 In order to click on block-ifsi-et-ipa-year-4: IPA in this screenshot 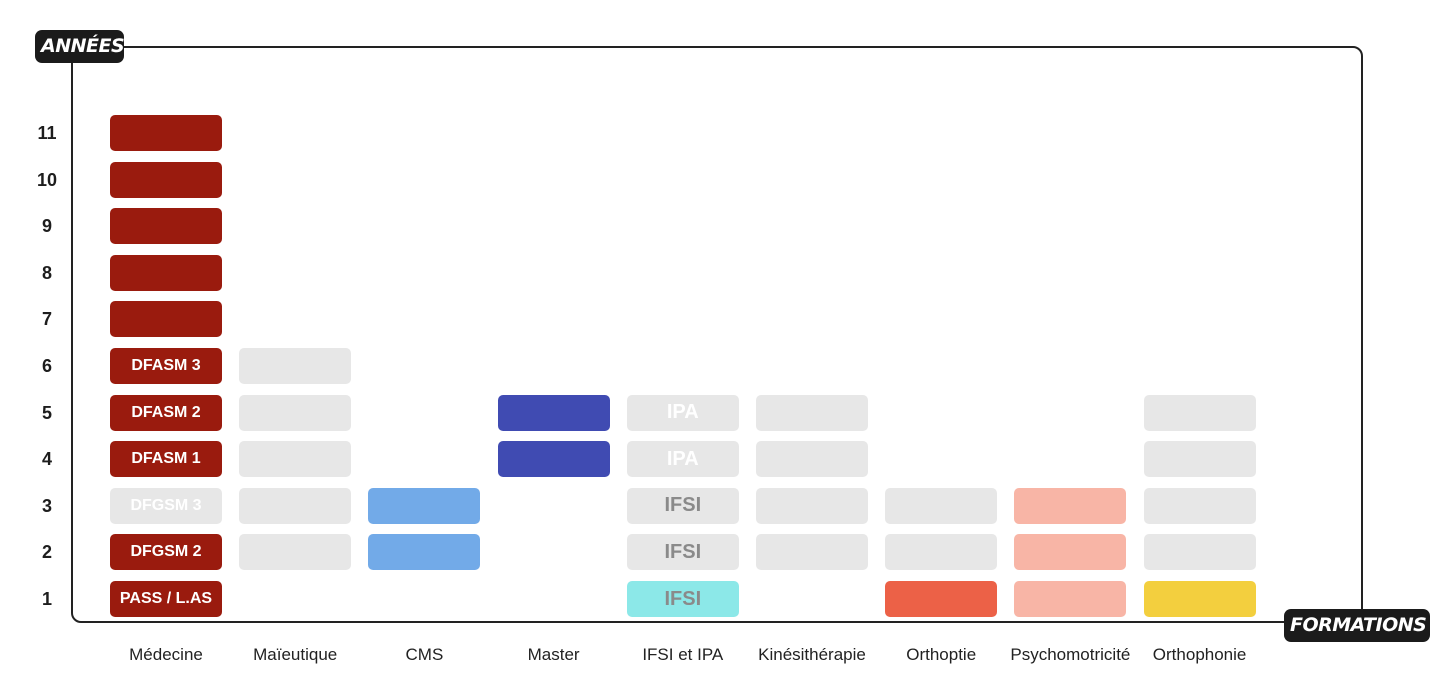, I will do `click(682, 459)`.